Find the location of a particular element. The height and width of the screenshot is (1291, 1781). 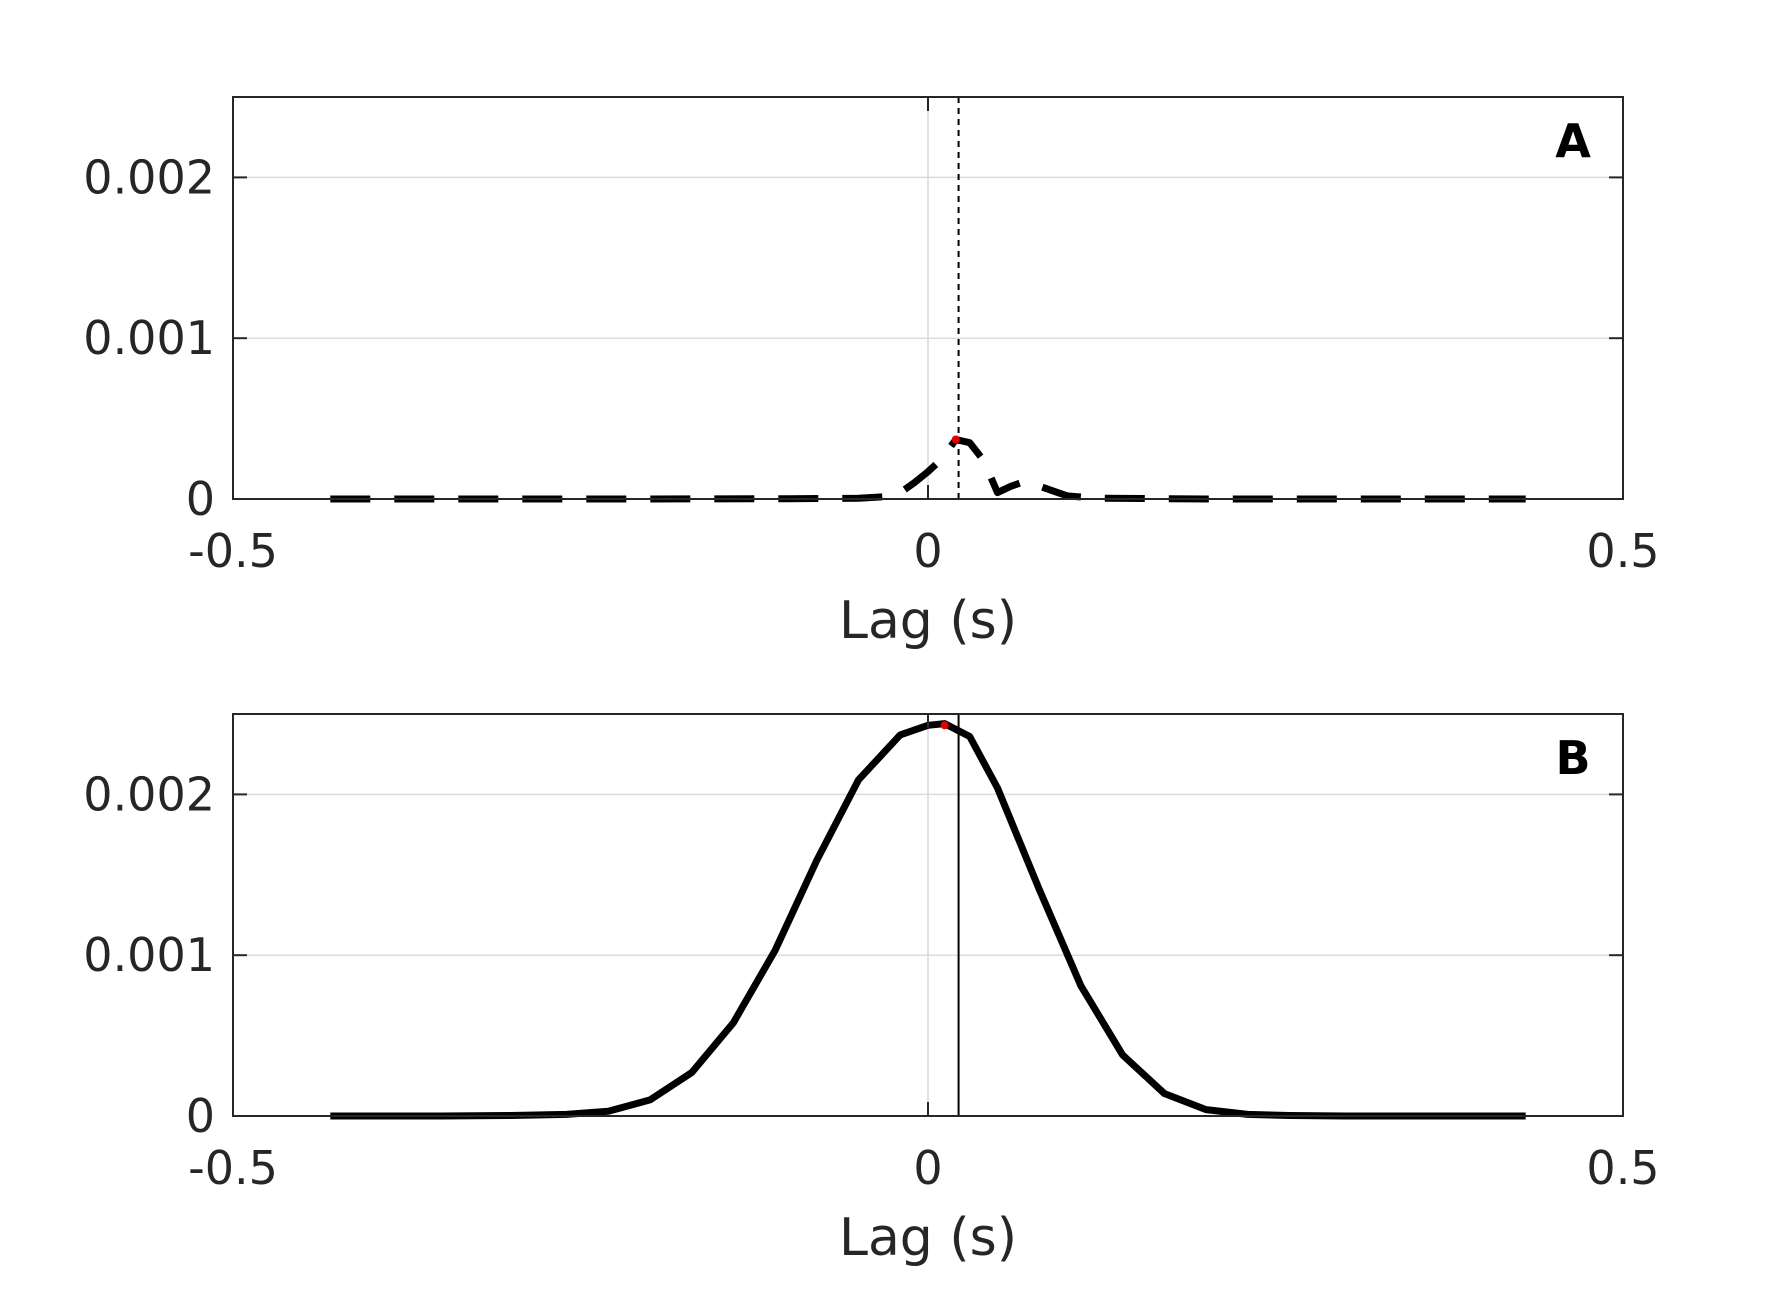

panel-label: B is located at coordinates (1572, 758).